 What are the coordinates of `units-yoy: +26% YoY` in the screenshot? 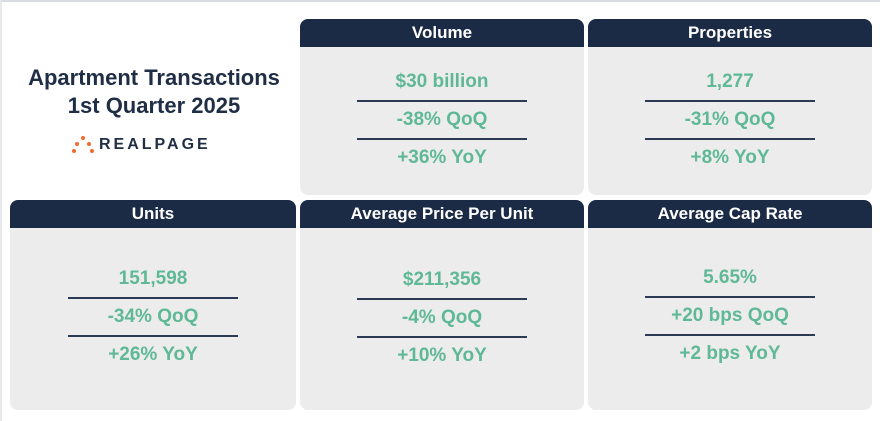 It's located at (153, 354).